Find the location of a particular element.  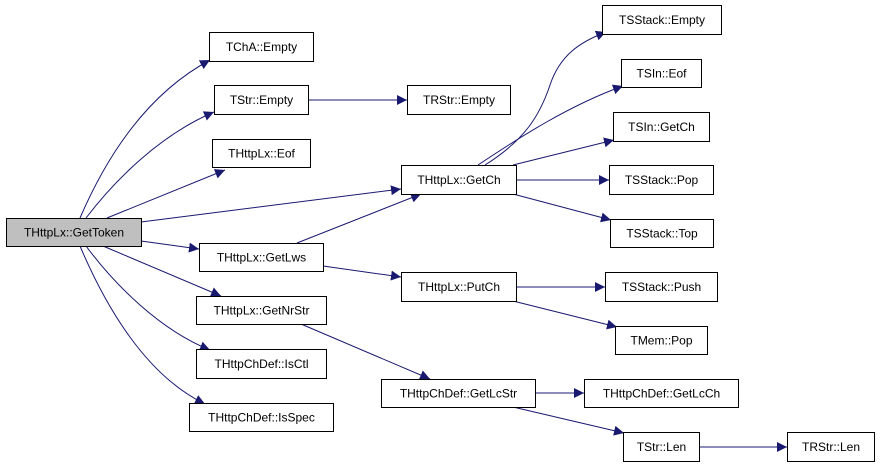

edge-getlws-to-putch is located at coordinates (362, 273).